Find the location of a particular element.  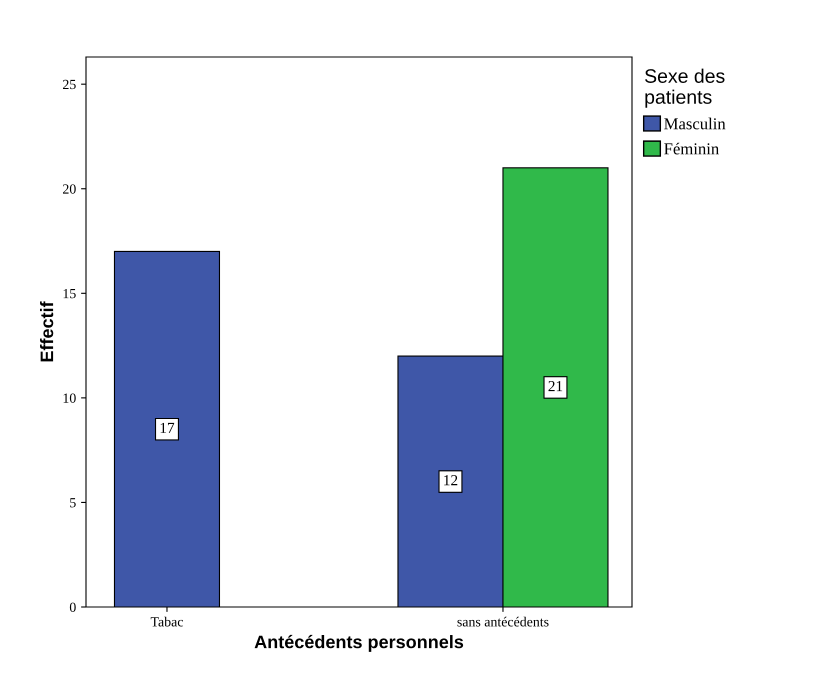

y-axis-title: Effectif is located at coordinates (47, 331).